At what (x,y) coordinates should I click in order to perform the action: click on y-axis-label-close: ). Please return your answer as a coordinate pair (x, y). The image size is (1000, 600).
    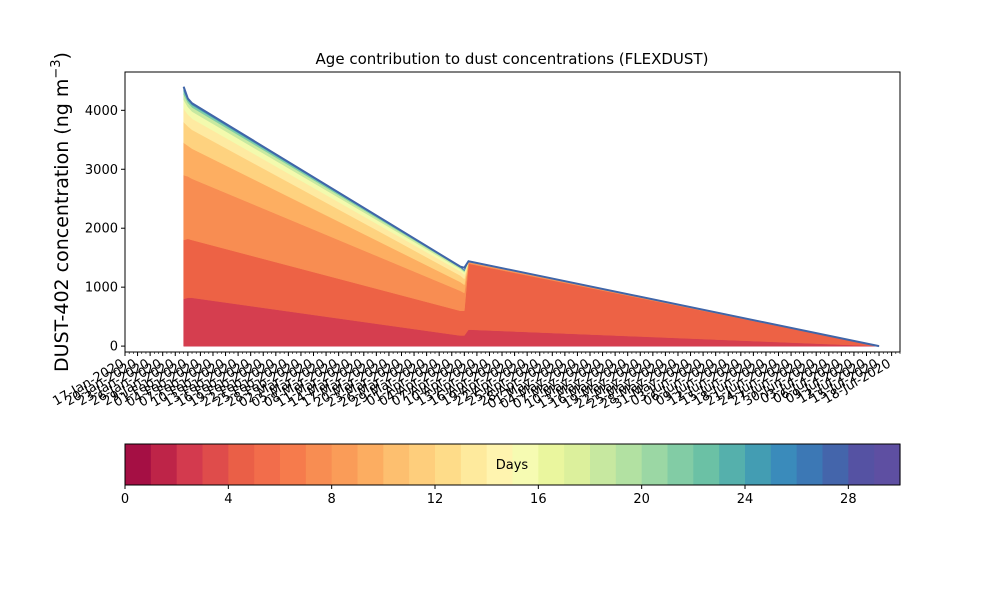
    Looking at the image, I should click on (62, 55).